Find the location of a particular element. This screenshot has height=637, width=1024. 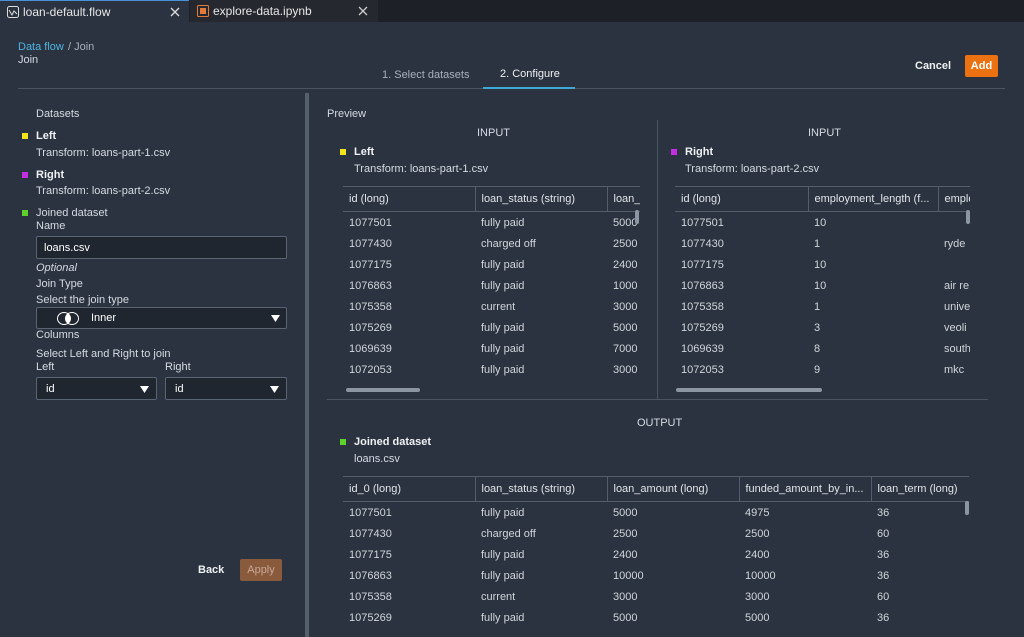

table-cell: 2400 is located at coordinates (625, 264).